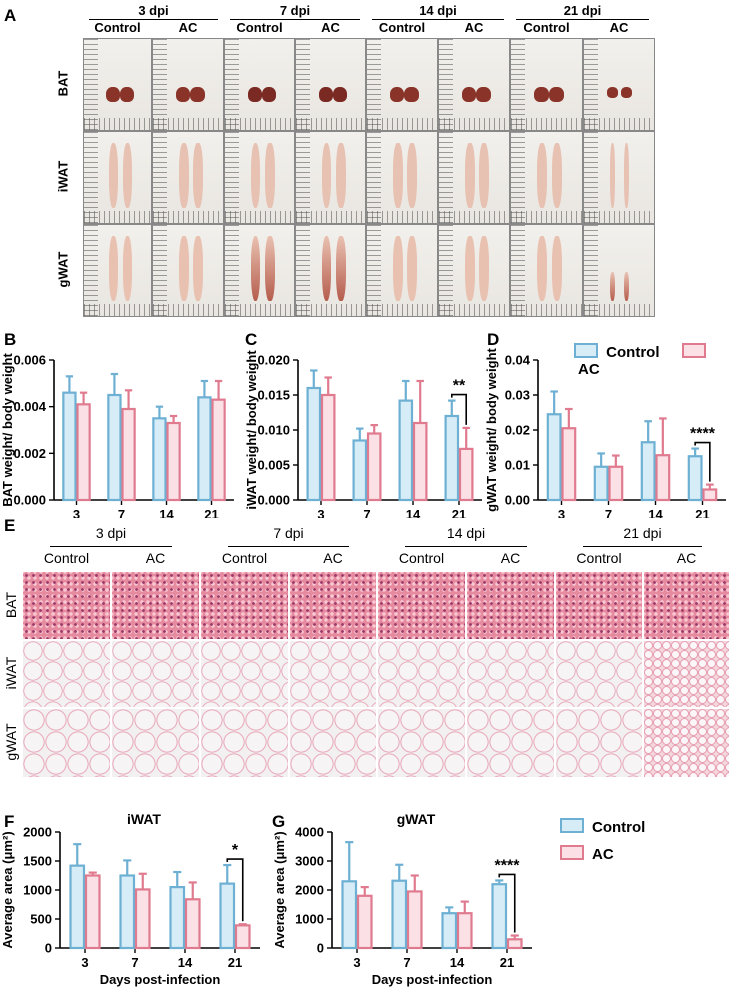 The height and width of the screenshot is (991, 732). I want to click on panel-label-a: A, so click(10, 15).